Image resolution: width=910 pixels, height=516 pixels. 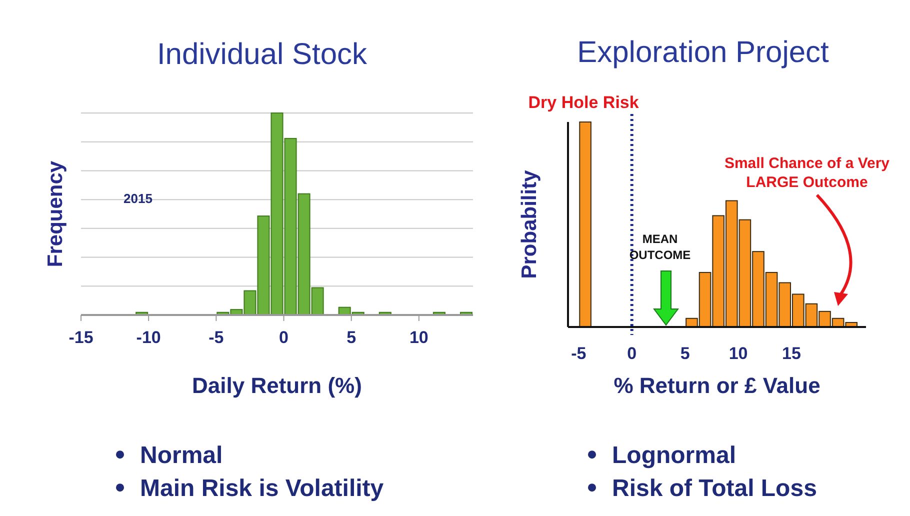 I want to click on chart-title: Exploration Project, so click(x=703, y=52).